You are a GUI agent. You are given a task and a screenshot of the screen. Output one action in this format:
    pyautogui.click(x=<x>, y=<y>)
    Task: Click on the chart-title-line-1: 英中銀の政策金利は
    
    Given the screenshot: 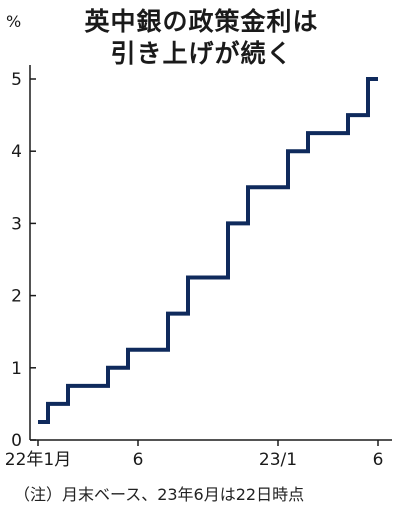 What is the action you would take?
    pyautogui.click(x=201, y=21)
    